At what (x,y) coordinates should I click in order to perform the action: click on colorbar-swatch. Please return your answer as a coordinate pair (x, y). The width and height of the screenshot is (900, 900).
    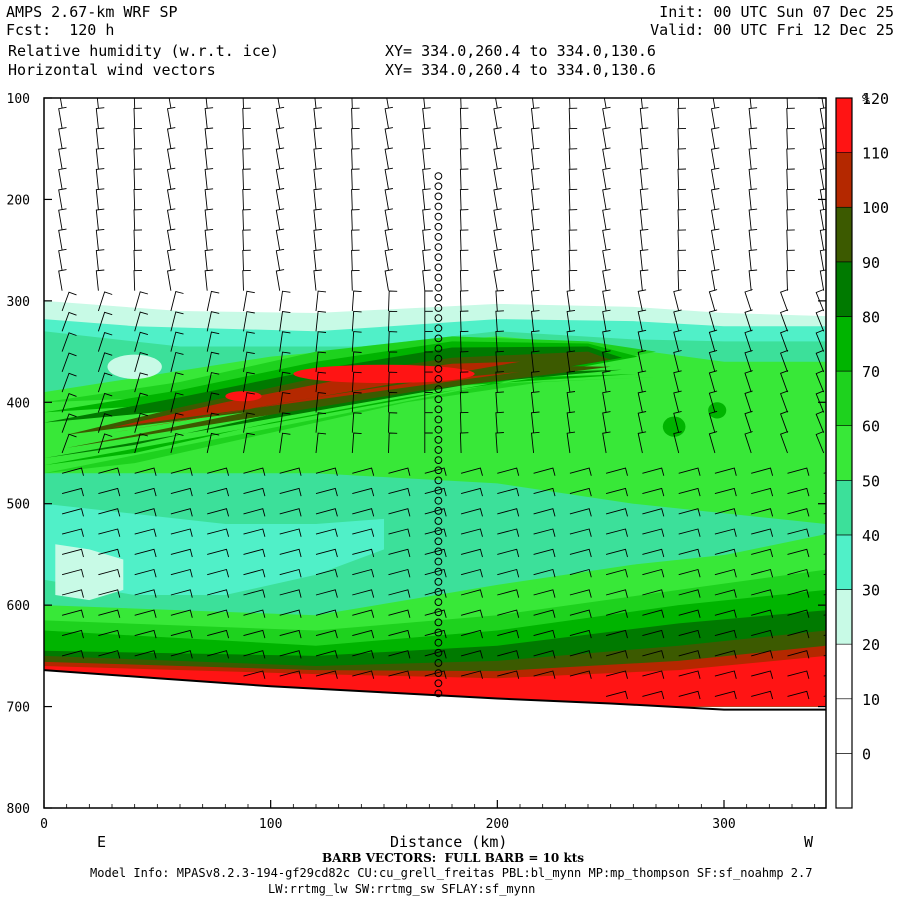
    Looking at the image, I should click on (844, 617).